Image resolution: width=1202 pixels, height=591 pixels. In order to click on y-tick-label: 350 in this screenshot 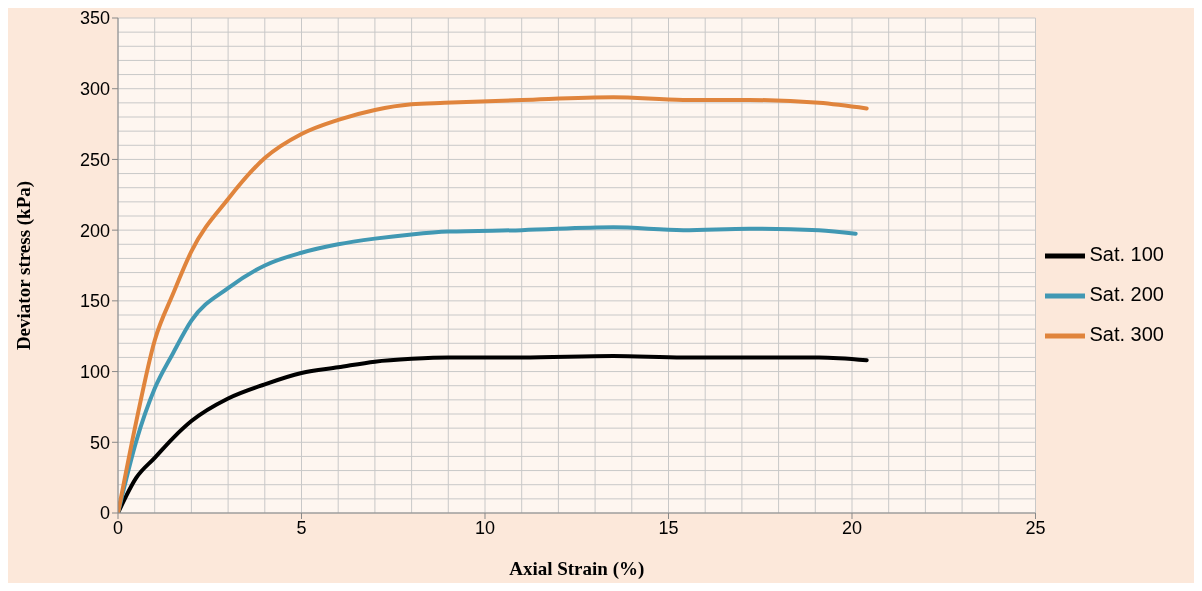, I will do `click(94, 18)`.